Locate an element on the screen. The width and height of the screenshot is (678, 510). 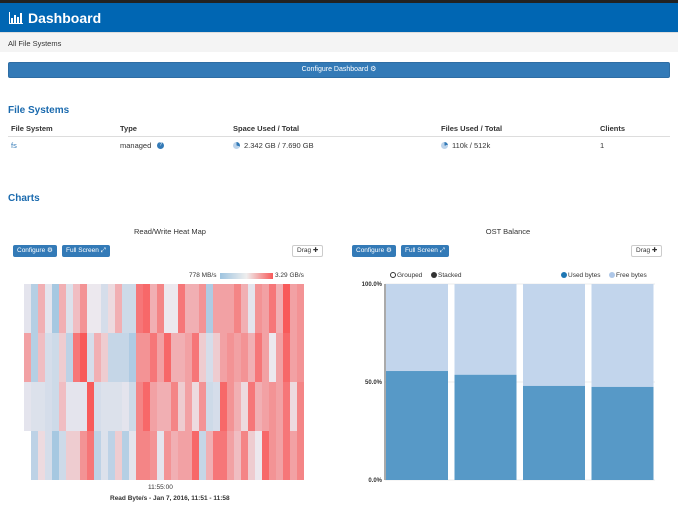
breadcrumb: All File Systems is located at coordinates (339, 42).